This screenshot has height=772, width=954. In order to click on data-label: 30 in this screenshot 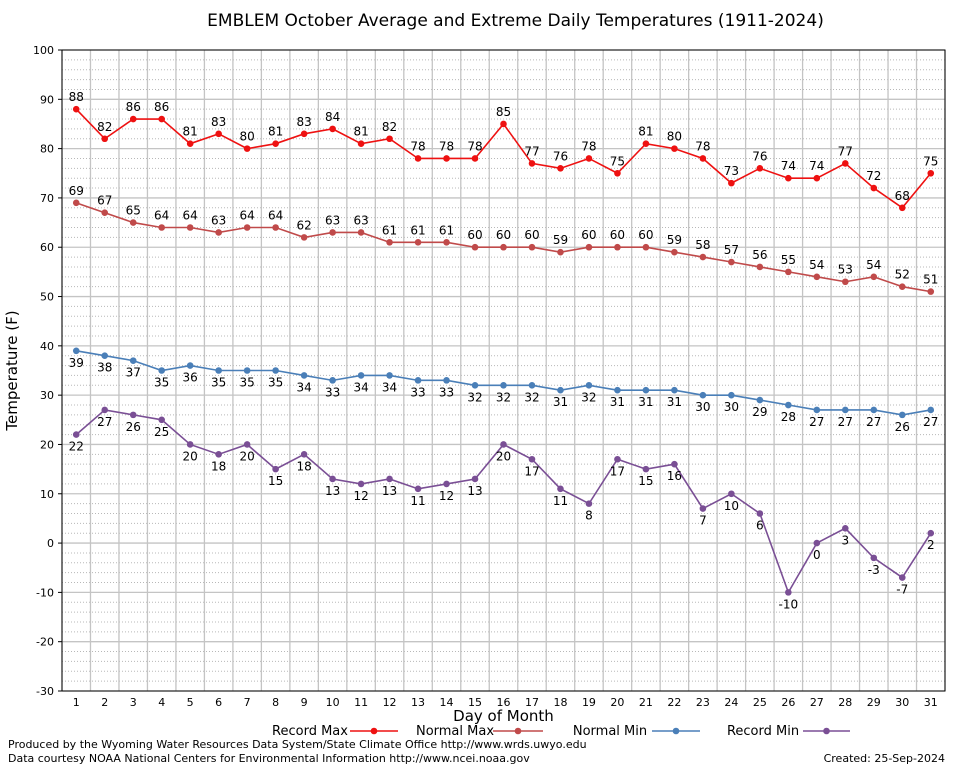, I will do `click(702, 407)`.